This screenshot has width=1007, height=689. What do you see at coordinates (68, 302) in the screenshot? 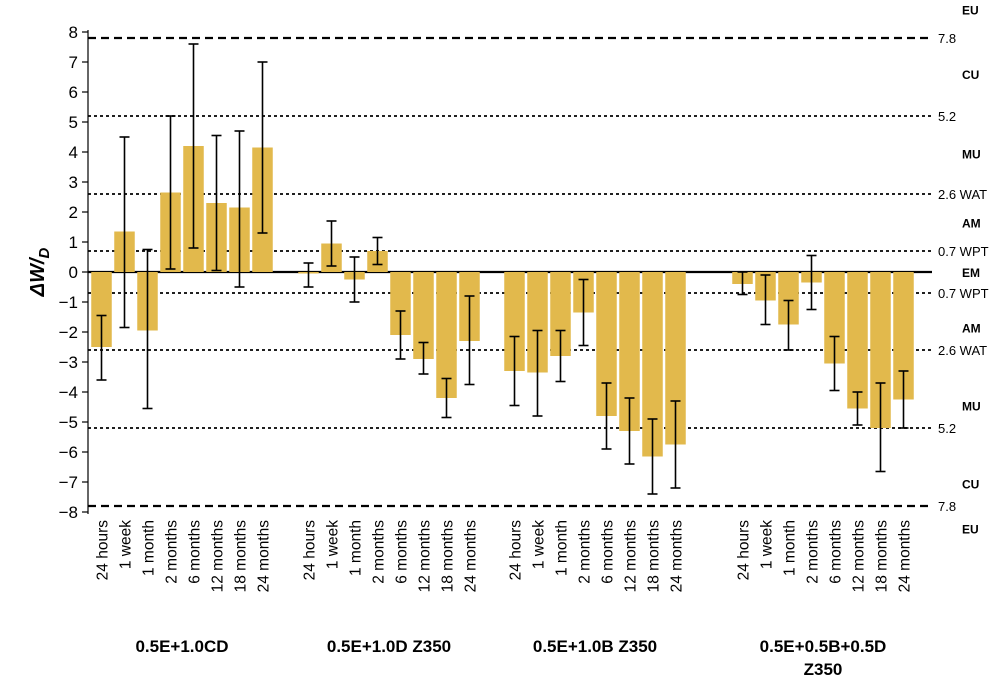
I see `y-tick-label: −1` at bounding box center [68, 302].